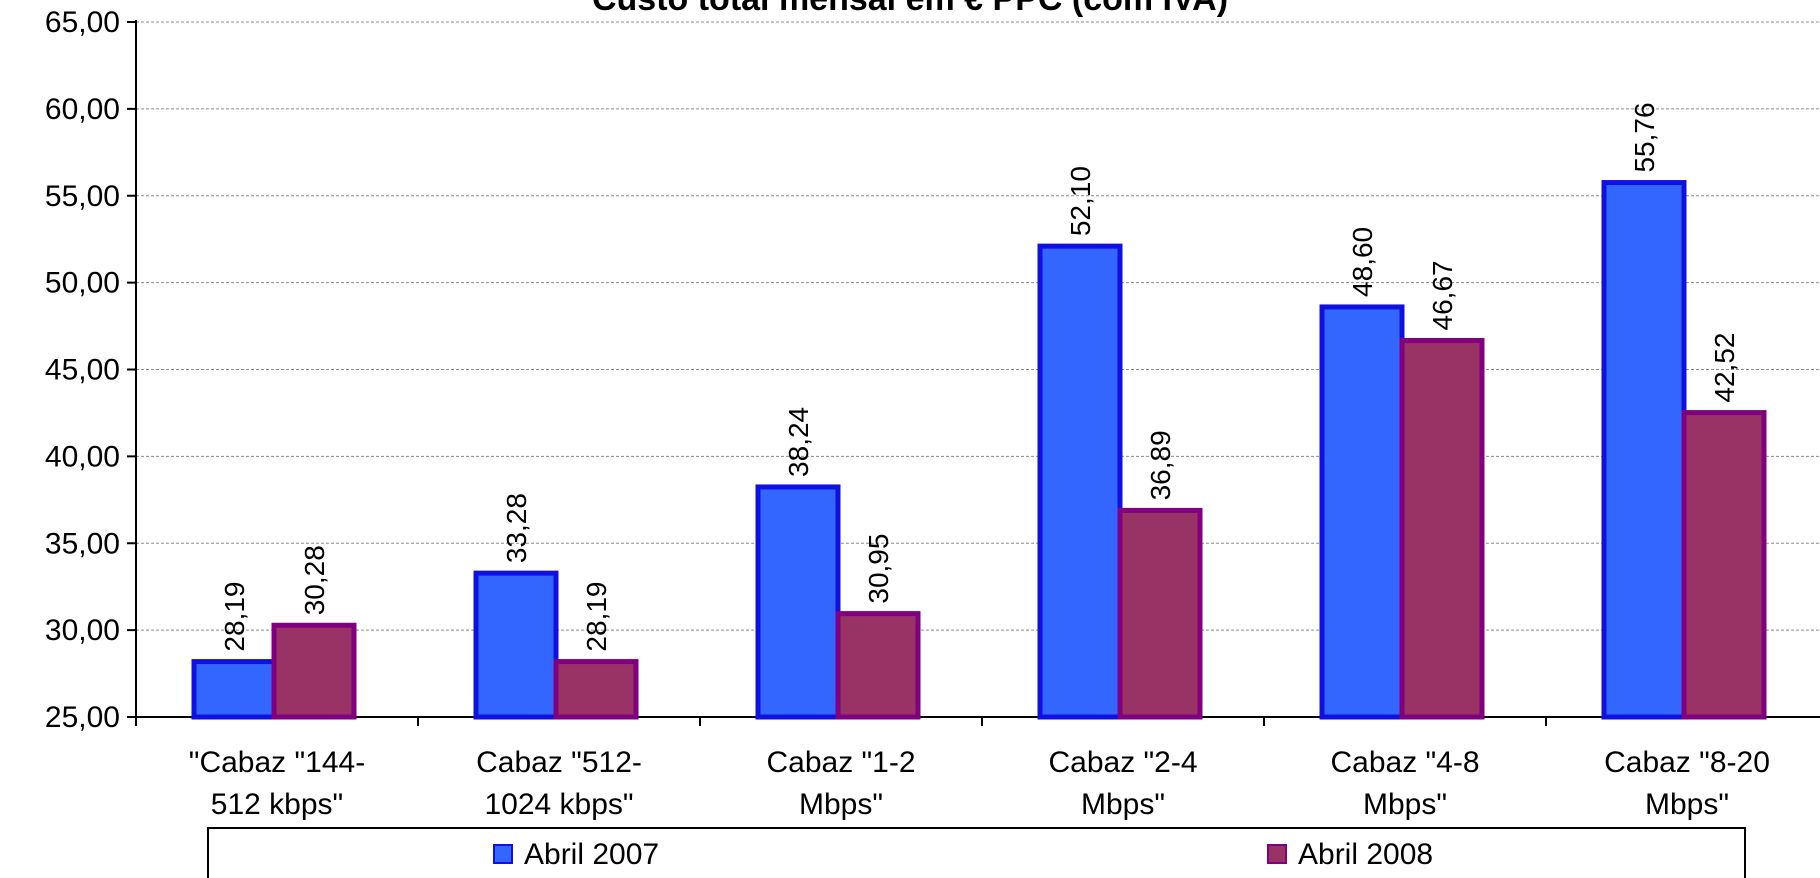 The height and width of the screenshot is (878, 1820). What do you see at coordinates (314, 580) in the screenshot?
I see `data-label: 30,28` at bounding box center [314, 580].